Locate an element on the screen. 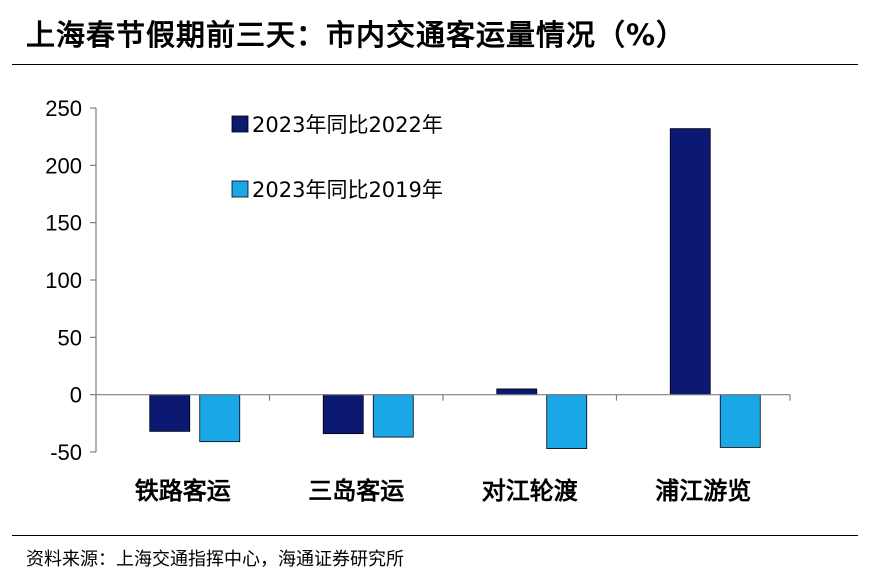  y-tick-label: 100 is located at coordinates (63, 280).